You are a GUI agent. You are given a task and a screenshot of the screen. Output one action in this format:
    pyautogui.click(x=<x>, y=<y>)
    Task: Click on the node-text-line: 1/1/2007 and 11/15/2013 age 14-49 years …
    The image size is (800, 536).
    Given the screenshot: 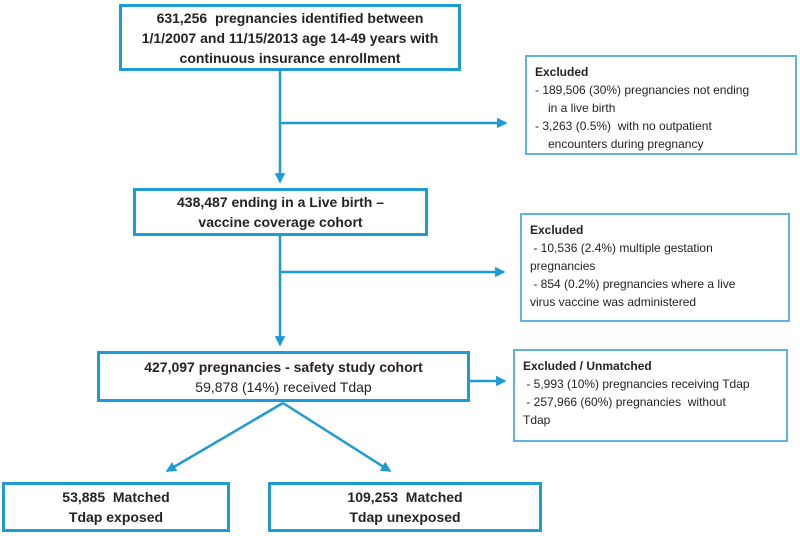 What is the action you would take?
    pyautogui.click(x=290, y=37)
    